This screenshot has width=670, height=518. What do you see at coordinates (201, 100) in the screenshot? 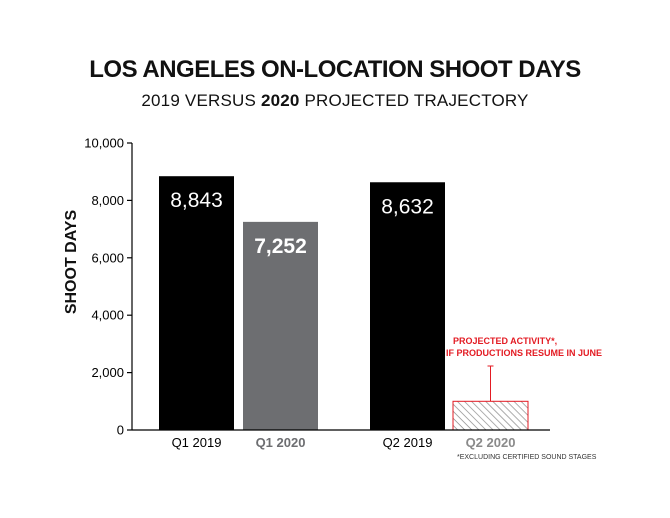
I see `subtitle-prefix: 2019 VERSUS` at bounding box center [201, 100].